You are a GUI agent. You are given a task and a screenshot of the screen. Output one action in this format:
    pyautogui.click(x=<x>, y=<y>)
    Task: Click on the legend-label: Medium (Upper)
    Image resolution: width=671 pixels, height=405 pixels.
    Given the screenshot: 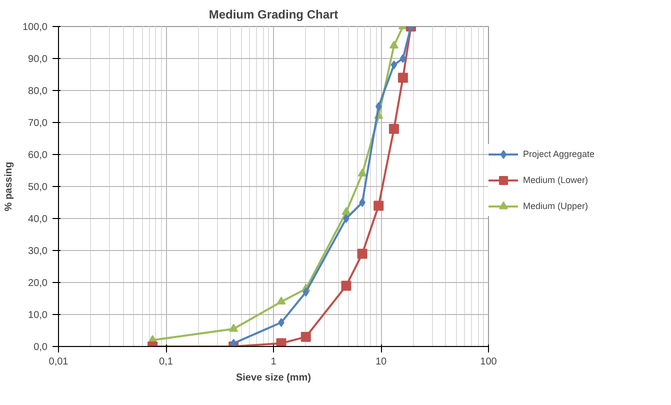 What is the action you would take?
    pyautogui.click(x=555, y=206)
    